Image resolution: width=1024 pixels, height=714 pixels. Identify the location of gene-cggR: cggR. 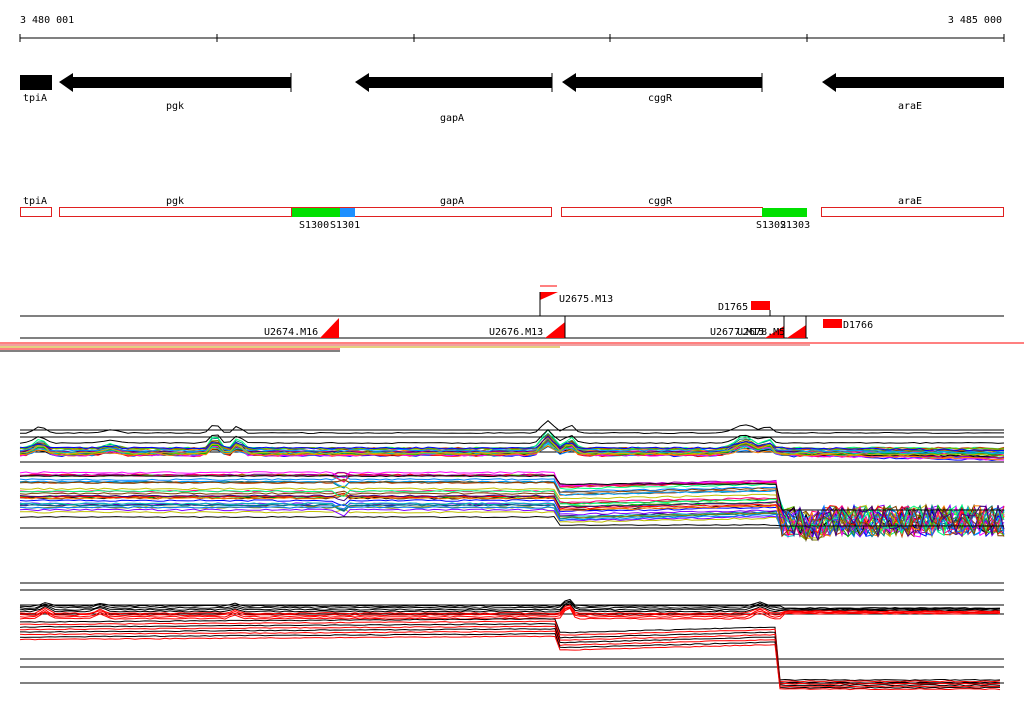
(662, 88).